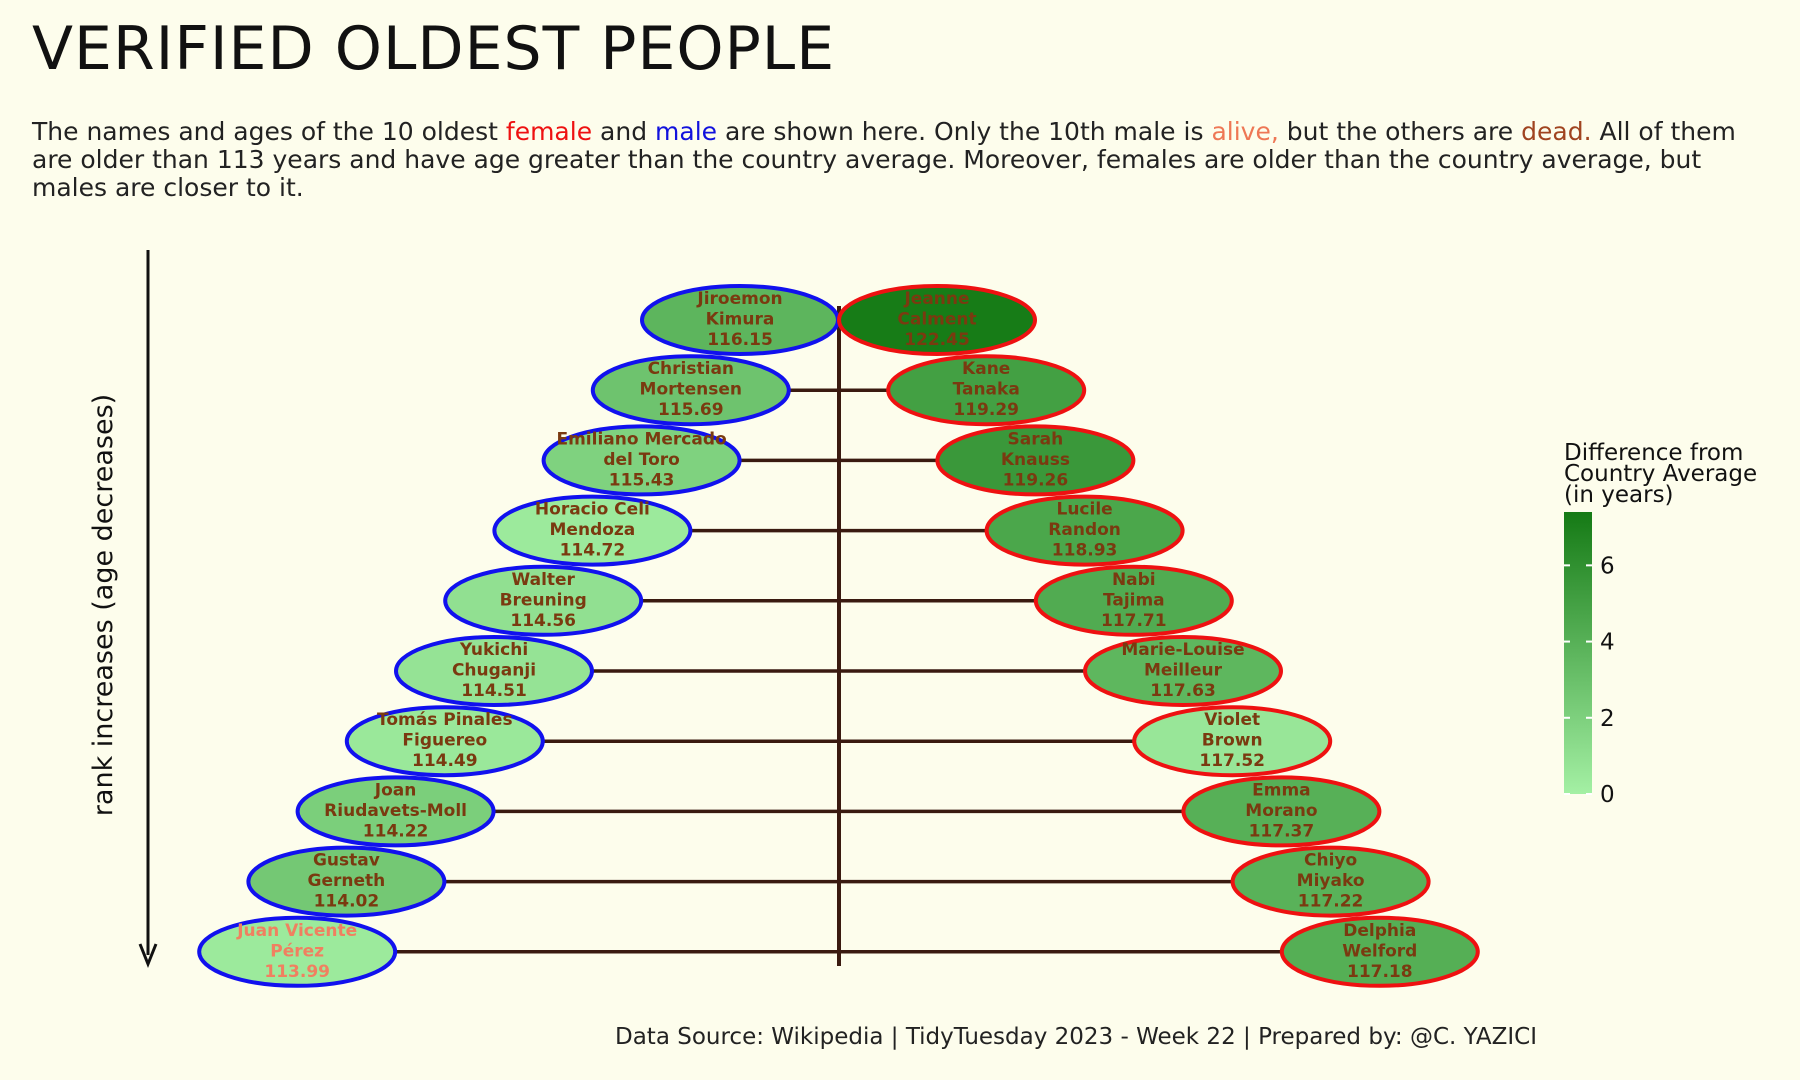  What do you see at coordinates (1660, 474) in the screenshot?
I see `legend-title-line-2: Country Average` at bounding box center [1660, 474].